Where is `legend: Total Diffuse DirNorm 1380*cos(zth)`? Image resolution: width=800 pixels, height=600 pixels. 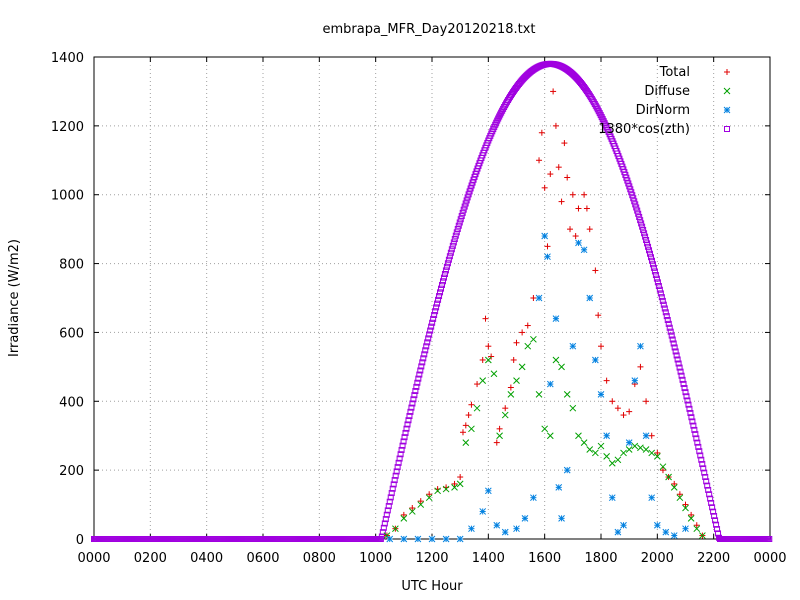 legend: Total Diffuse DirNorm 1380*cos(zth) is located at coordinates (664, 101).